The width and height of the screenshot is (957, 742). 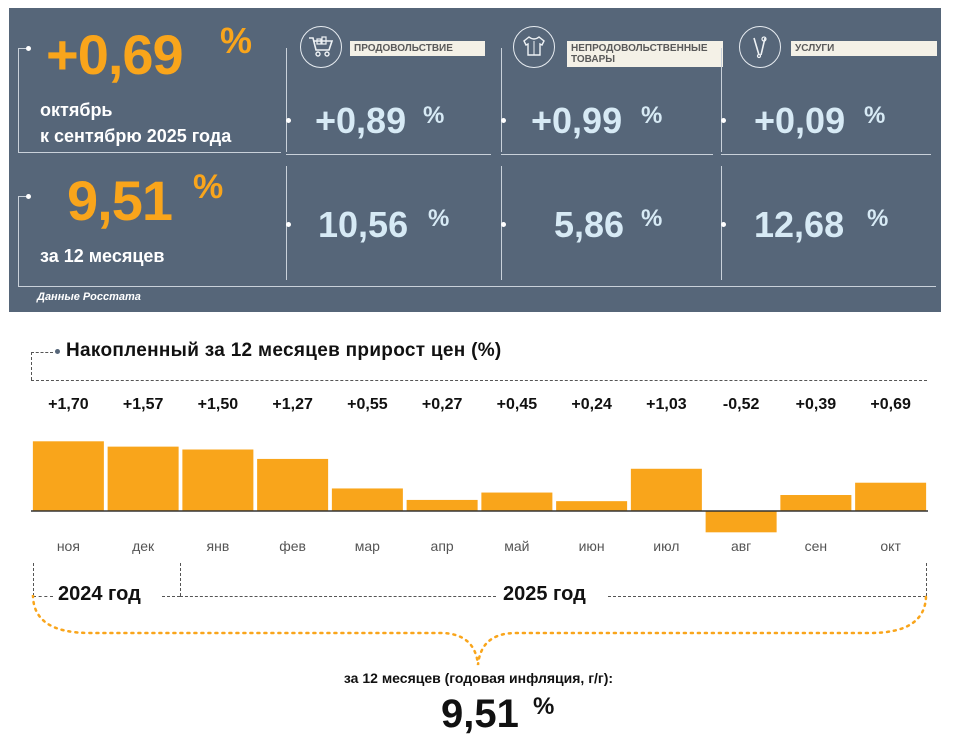 What do you see at coordinates (800, 120) in the screenshot?
I see `services-monthly-value: +0,09` at bounding box center [800, 120].